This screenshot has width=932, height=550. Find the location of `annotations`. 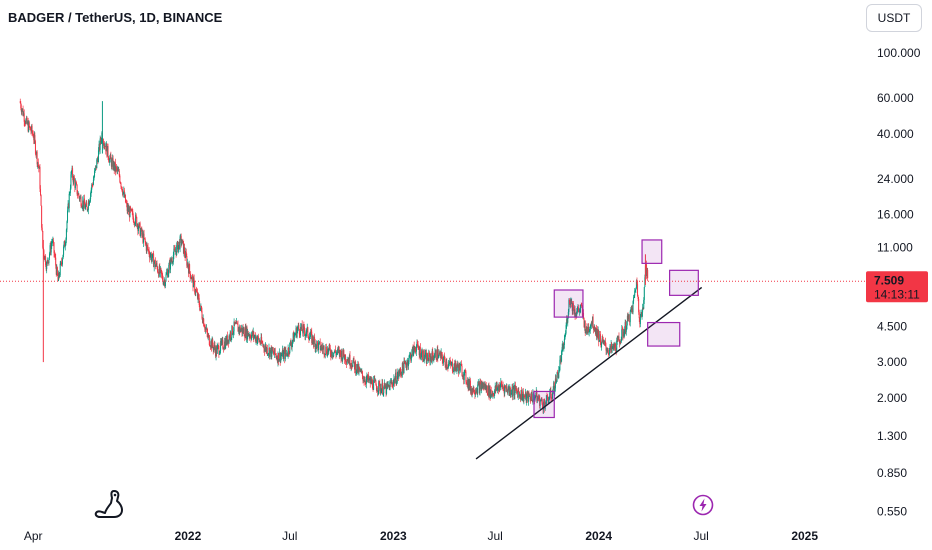

annotations is located at coordinates (589, 349).